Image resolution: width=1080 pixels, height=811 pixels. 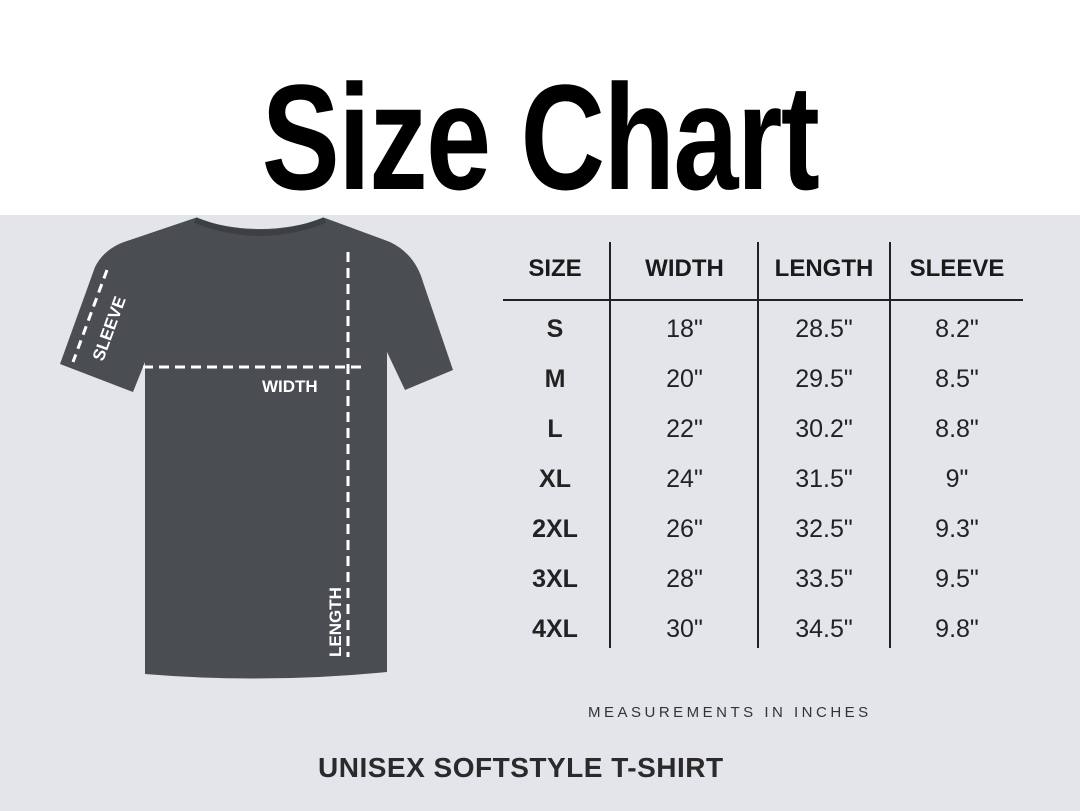 What do you see at coordinates (957, 479) in the screenshot?
I see `measurement-cell: 9"` at bounding box center [957, 479].